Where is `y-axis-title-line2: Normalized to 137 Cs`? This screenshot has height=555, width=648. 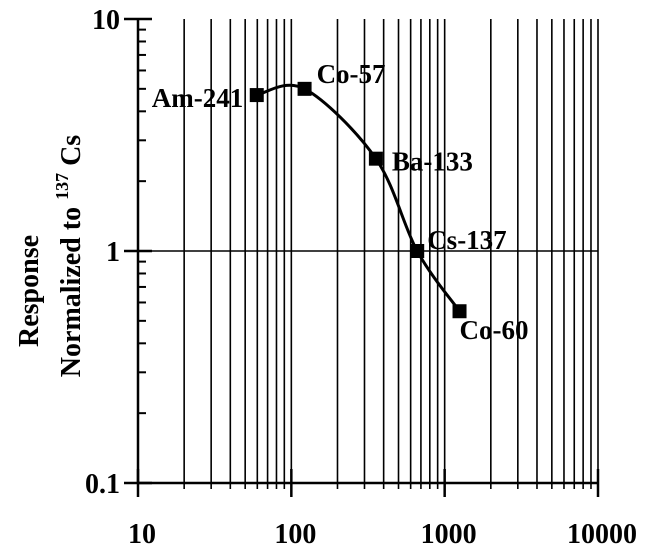
y-axis-title-line2: Normalized to 137 Cs is located at coordinates (65, 256).